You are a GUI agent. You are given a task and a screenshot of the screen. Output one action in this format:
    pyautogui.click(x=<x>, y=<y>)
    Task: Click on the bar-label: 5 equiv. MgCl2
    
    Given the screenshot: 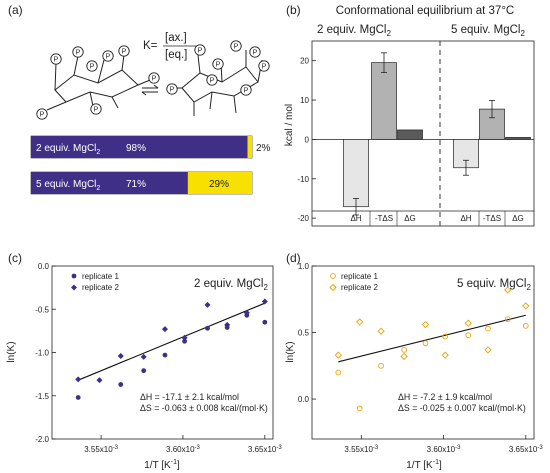 What is the action you would take?
    pyautogui.click(x=68, y=185)
    